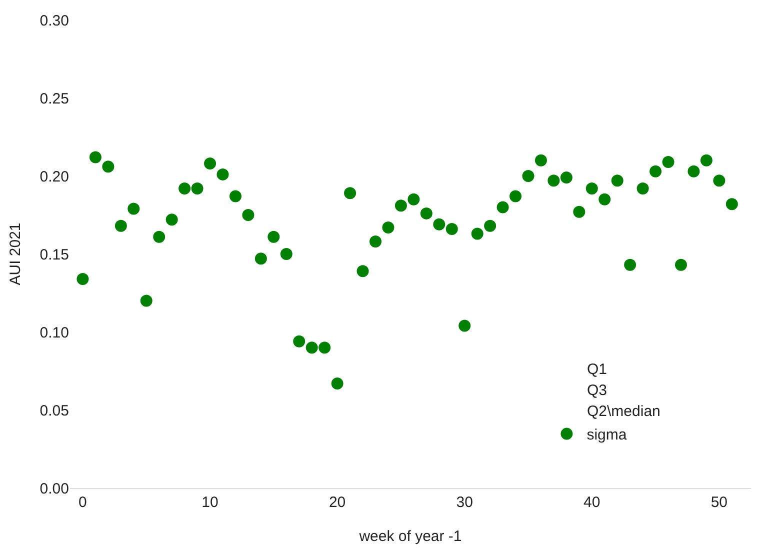 The width and height of the screenshot is (766, 554). I want to click on x-tick-label: 50, so click(719, 502).